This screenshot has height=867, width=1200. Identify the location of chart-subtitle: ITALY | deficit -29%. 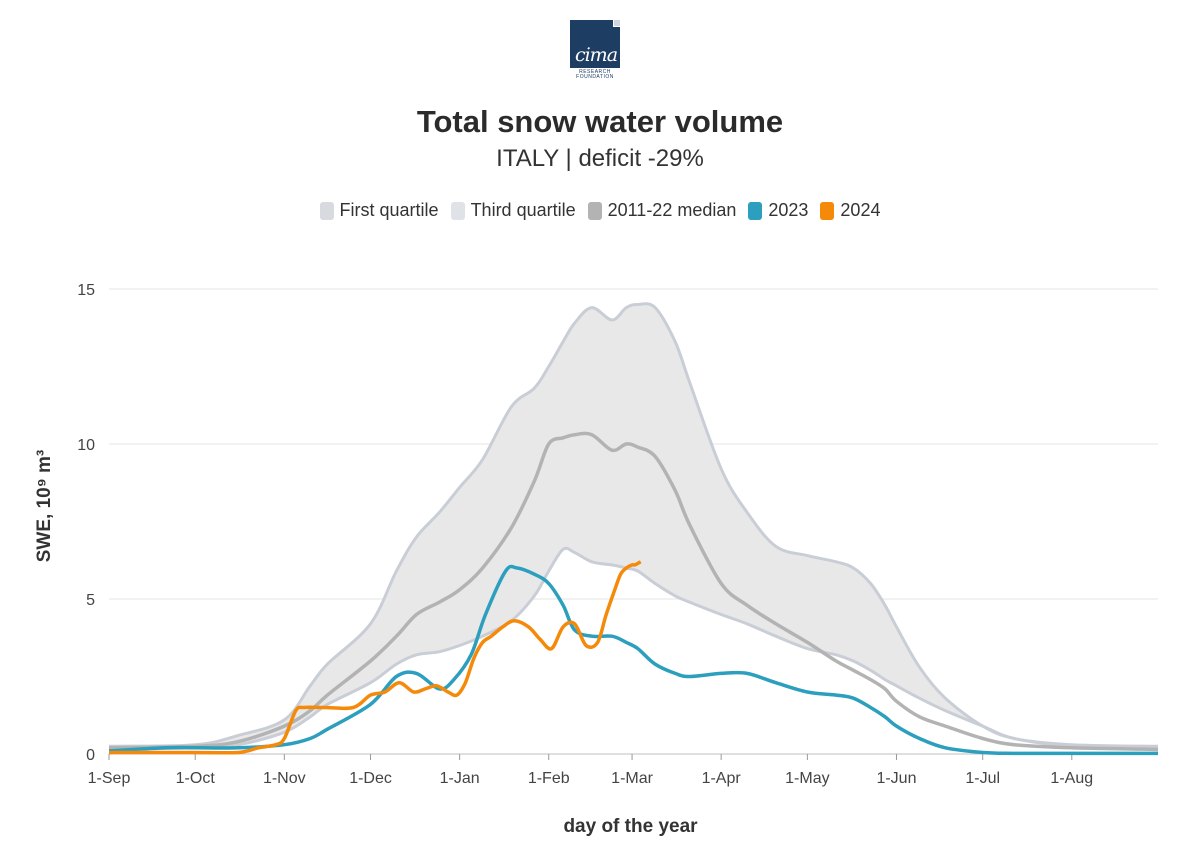
(600, 158).